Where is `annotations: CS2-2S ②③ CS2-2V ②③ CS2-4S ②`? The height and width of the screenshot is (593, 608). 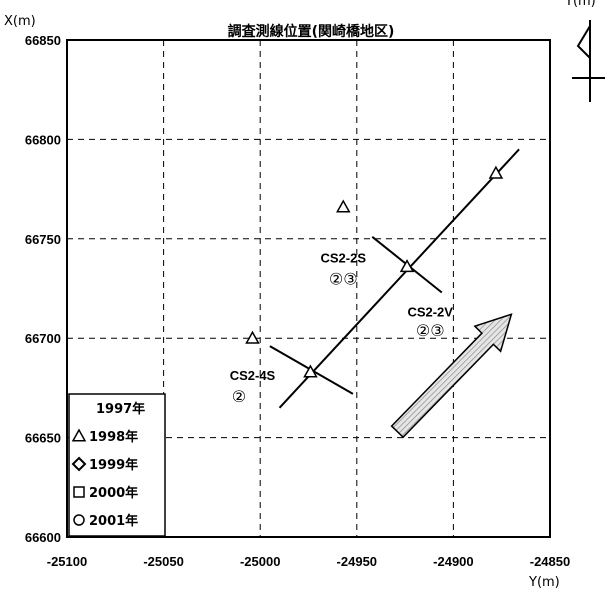
annotations: CS2-2S ②③ CS2-2V ②③ CS2-4S ② is located at coordinates (342, 328).